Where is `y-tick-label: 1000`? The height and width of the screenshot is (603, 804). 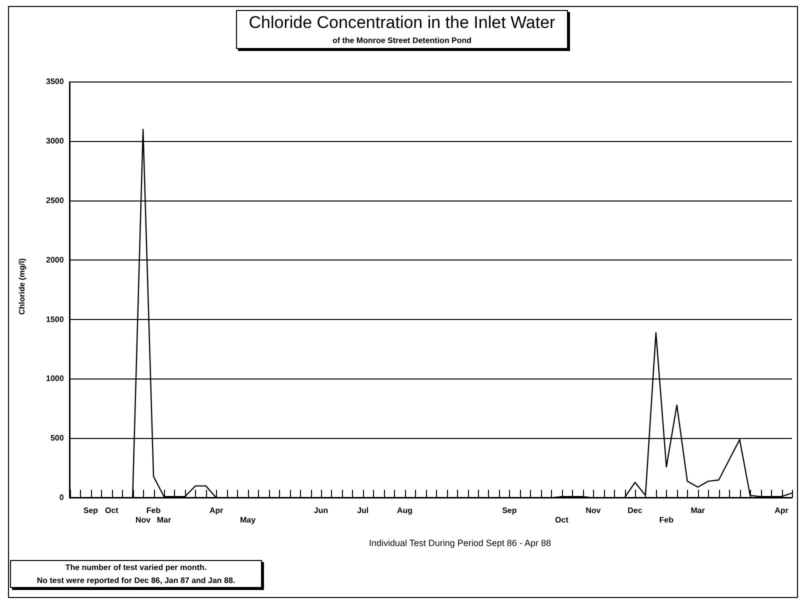
y-tick-label: 1000 is located at coordinates (55, 379).